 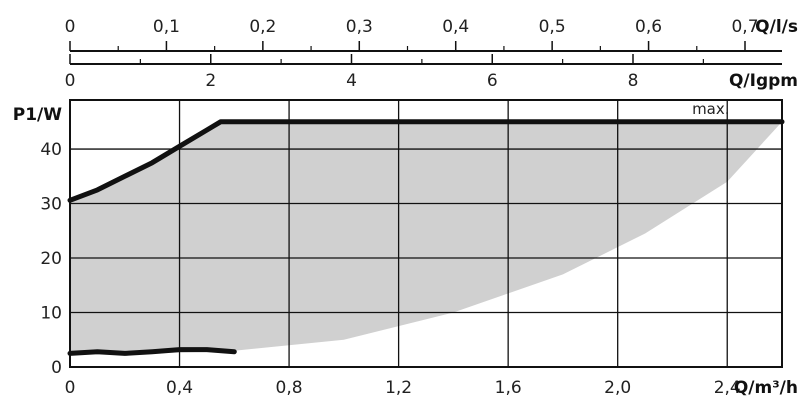 What do you see at coordinates (351, 81) in the screenshot?
I see `top-igpm-tick-label: 4` at bounding box center [351, 81].